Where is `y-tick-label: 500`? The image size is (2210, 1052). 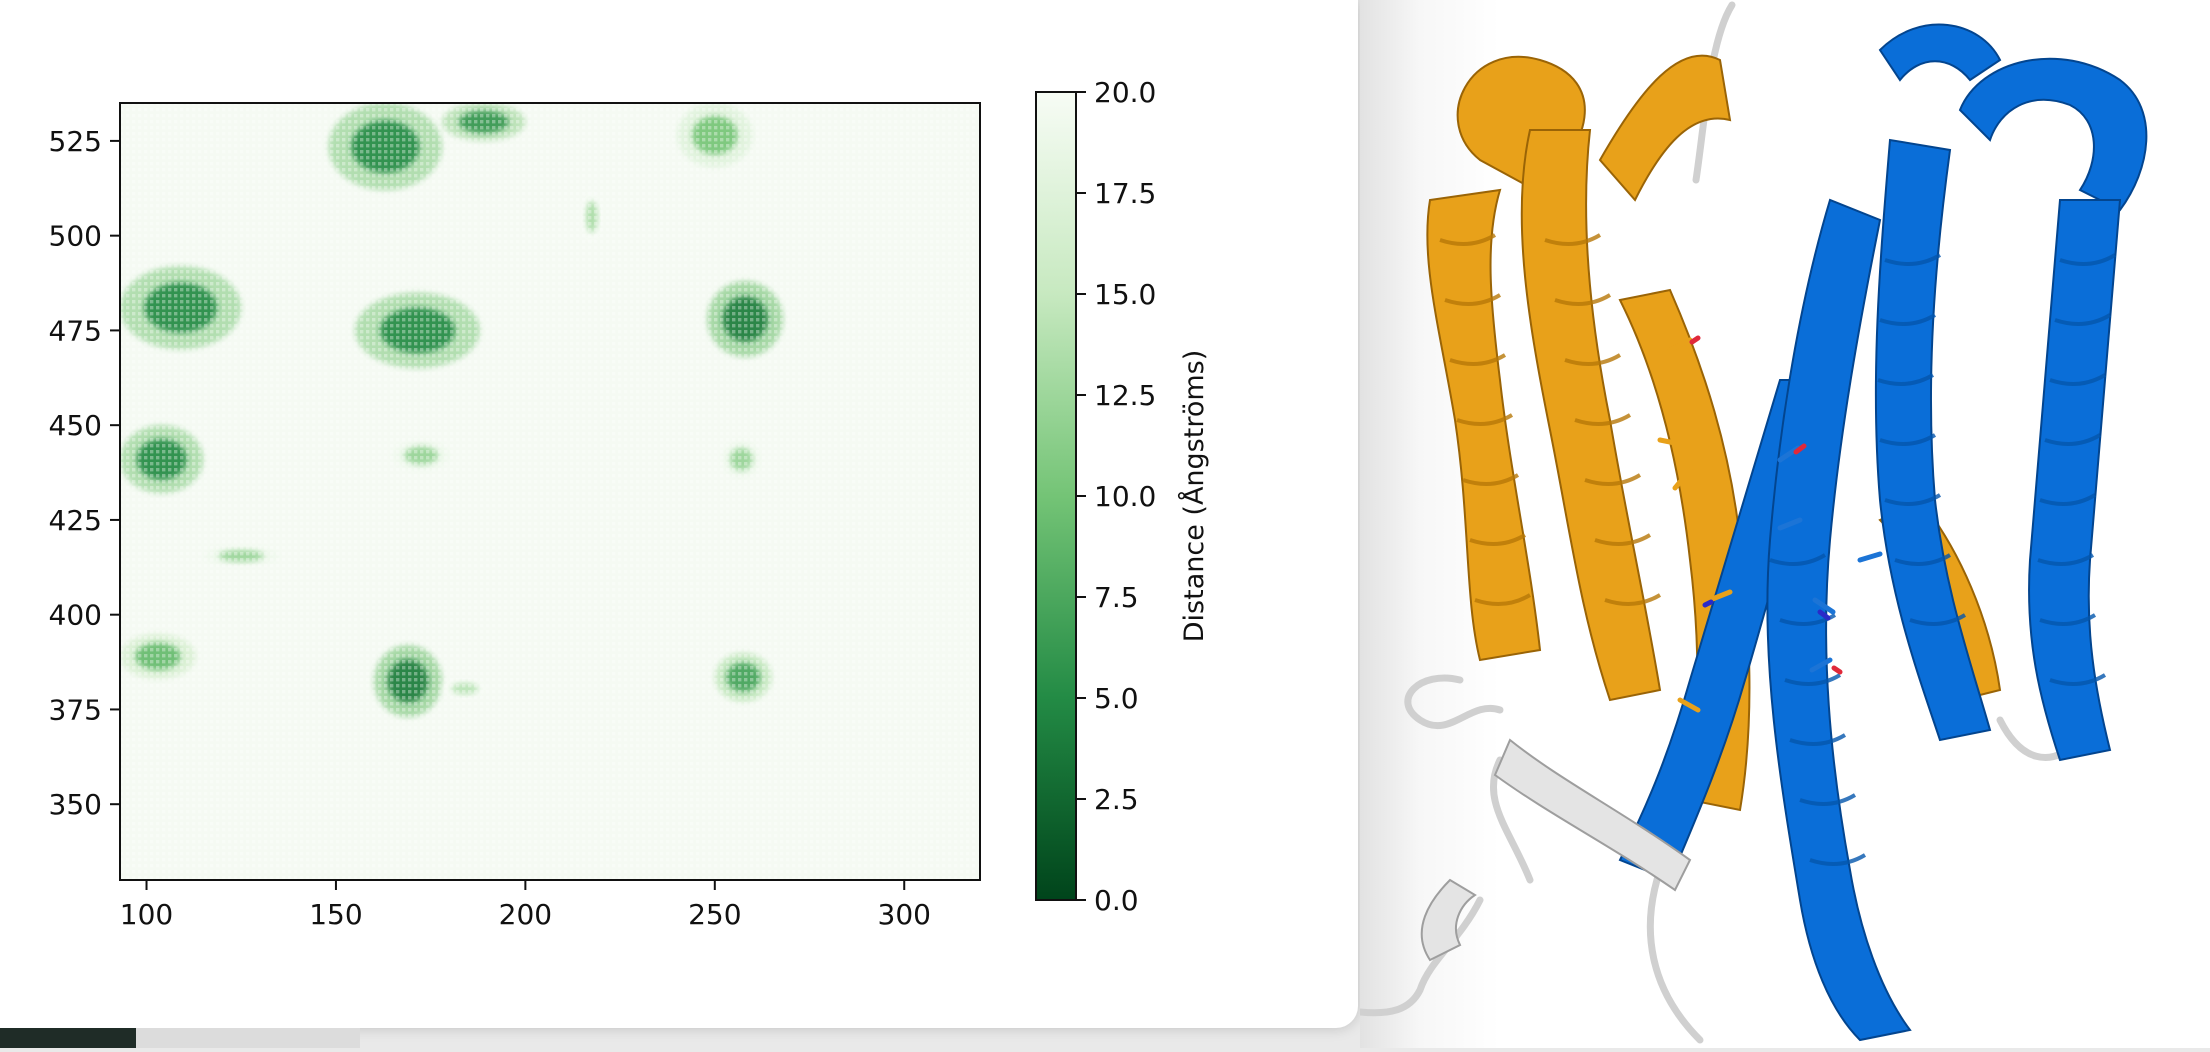
y-tick-label: 500 is located at coordinates (75, 236).